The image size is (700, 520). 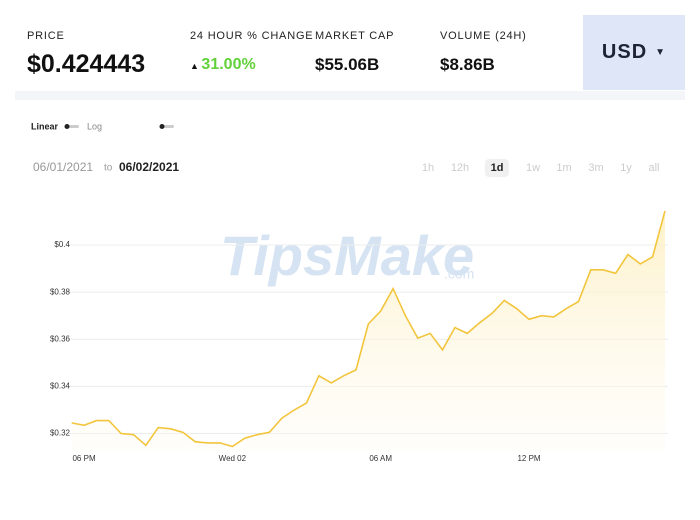 I want to click on stat-value: $8.86B, so click(x=467, y=64).